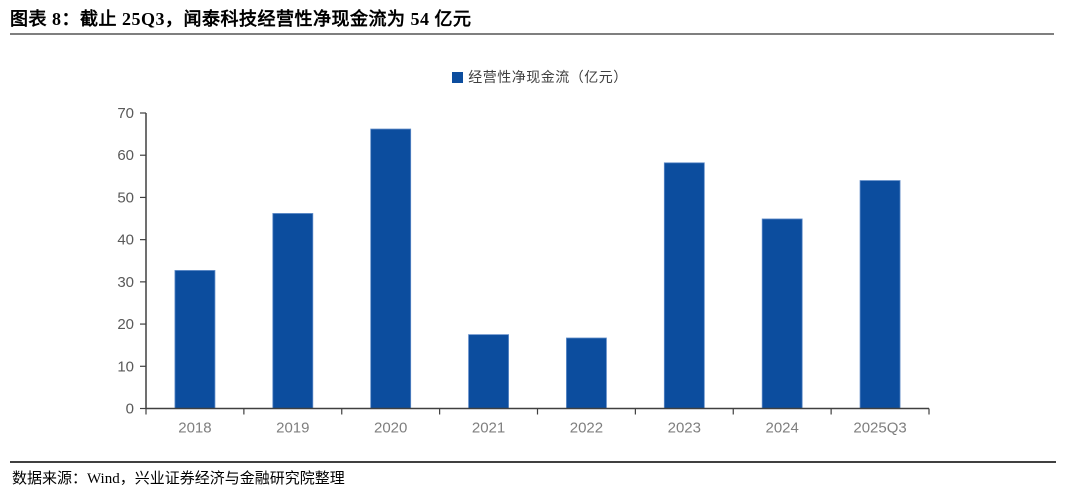  I want to click on y-tick-label-40: 40, so click(125, 240).